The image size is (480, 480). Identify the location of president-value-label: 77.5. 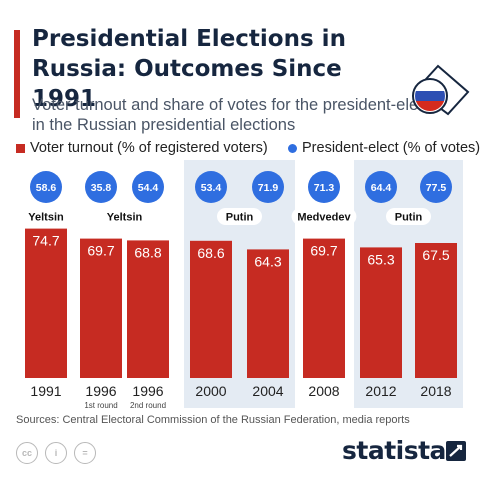
(436, 188).